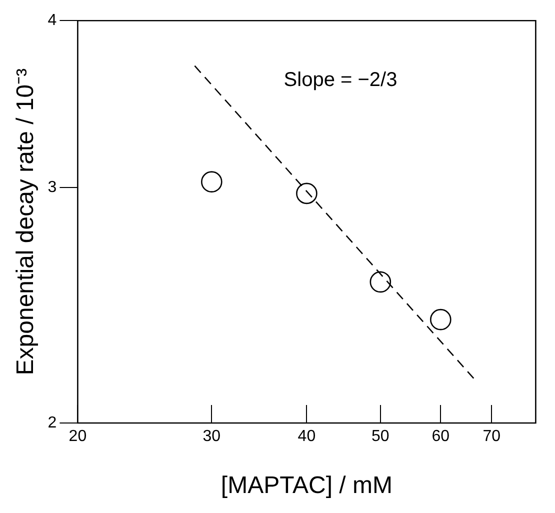  I want to click on x-tick-label: 40, so click(307, 437).